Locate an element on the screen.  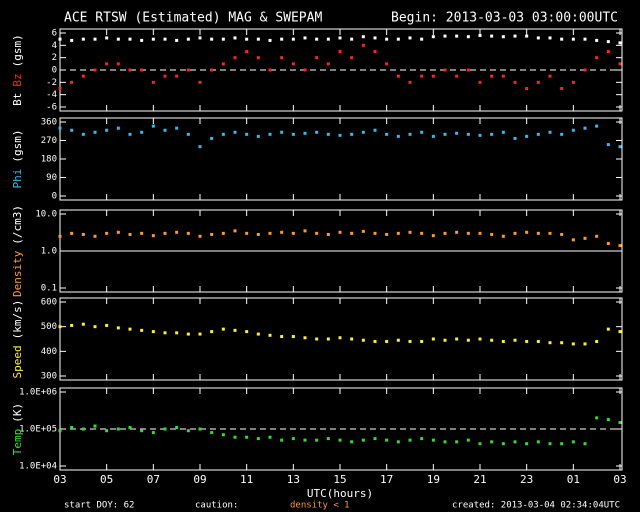
y-axis-label: Speed (km/s) is located at coordinates (17, 339).